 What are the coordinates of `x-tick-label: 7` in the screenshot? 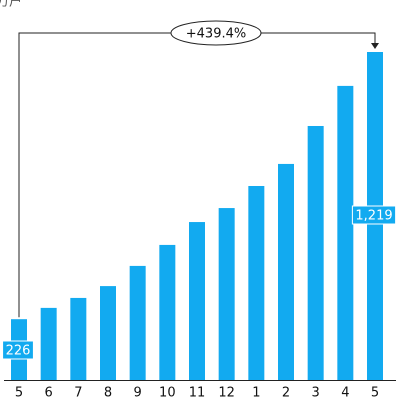 It's located at (78, 393).